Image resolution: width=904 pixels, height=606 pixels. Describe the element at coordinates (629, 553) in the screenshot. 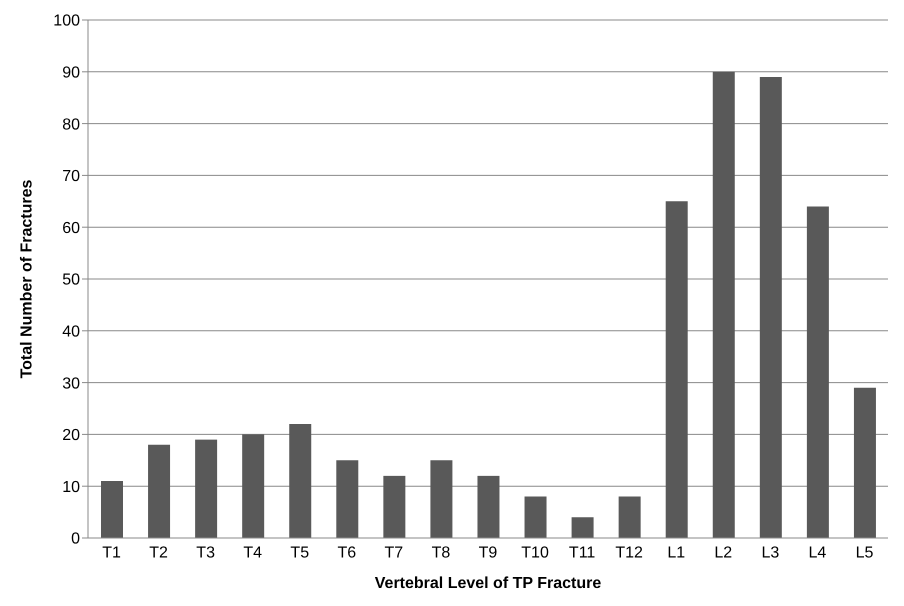

I see `x-tick-label: T12` at that location.